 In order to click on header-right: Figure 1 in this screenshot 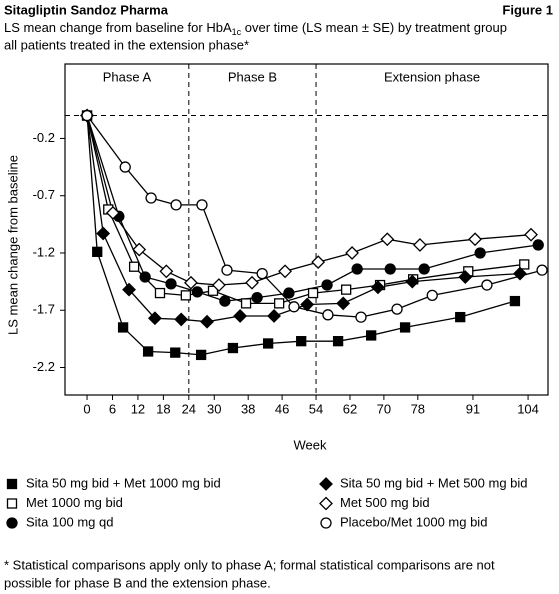, I will do `click(527, 9)`.